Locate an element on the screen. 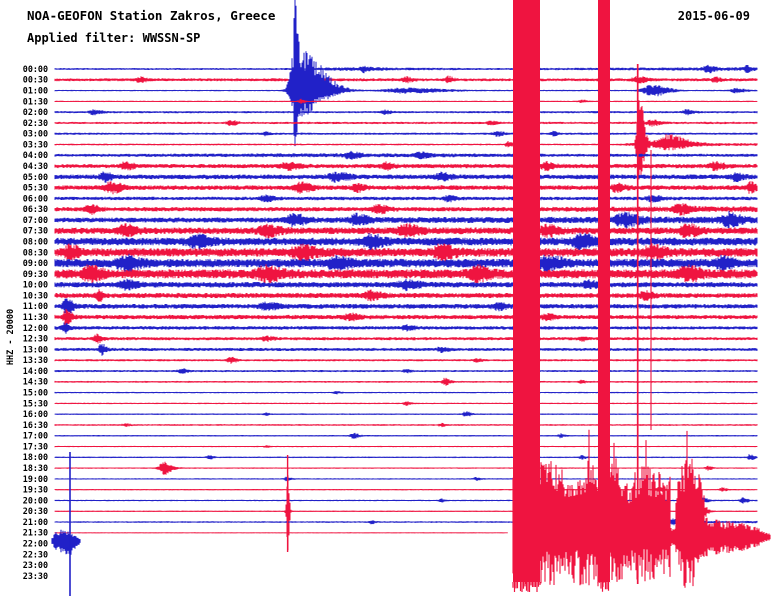 The image size is (780, 600). row-time-label: 06:00 is located at coordinates (35, 198).